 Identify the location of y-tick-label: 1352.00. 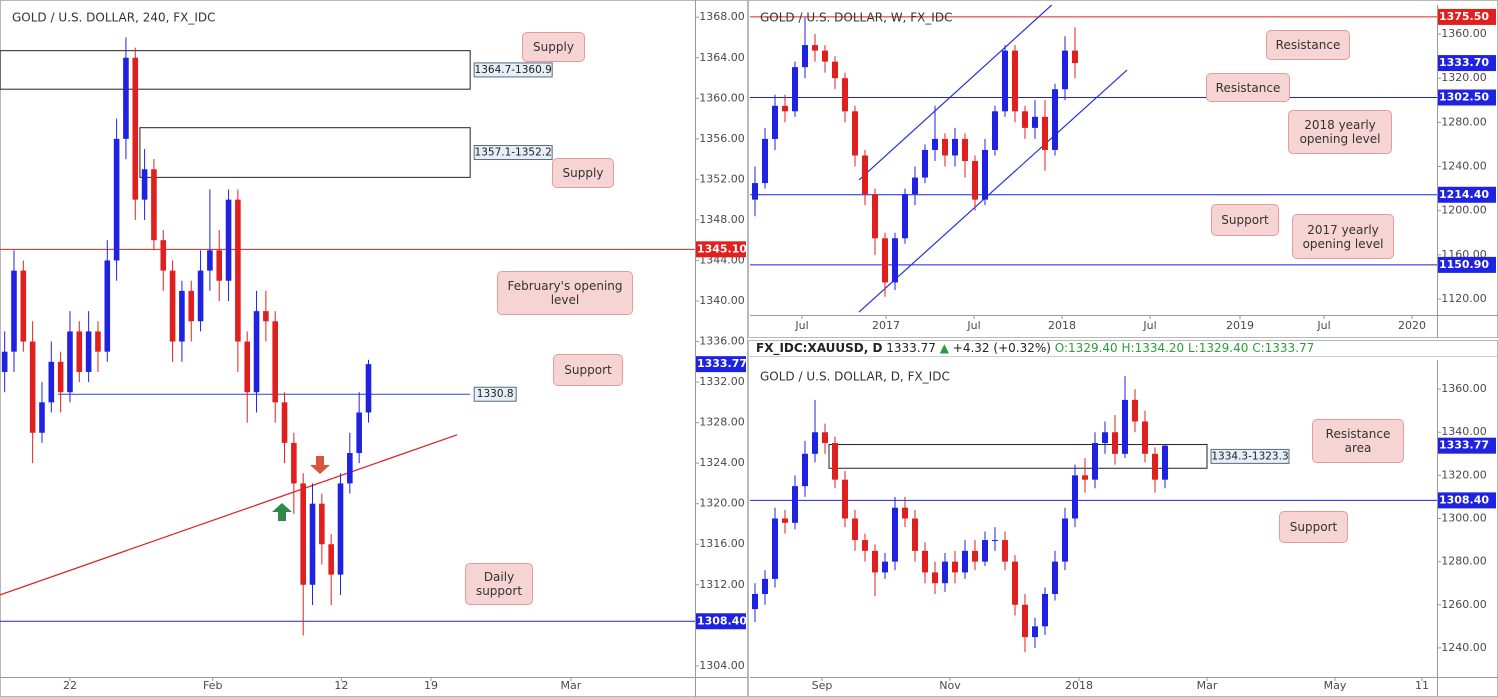
(722, 178).